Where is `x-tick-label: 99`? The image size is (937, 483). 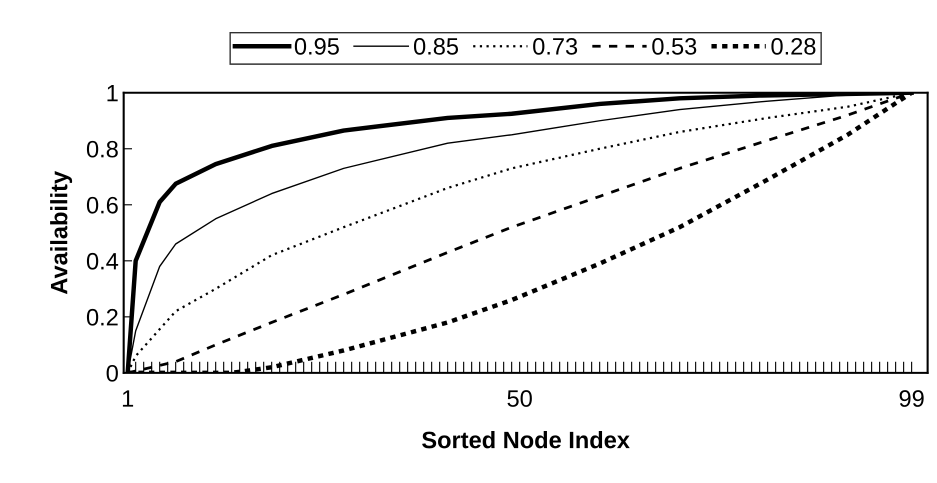 x-tick-label: 99 is located at coordinates (912, 398).